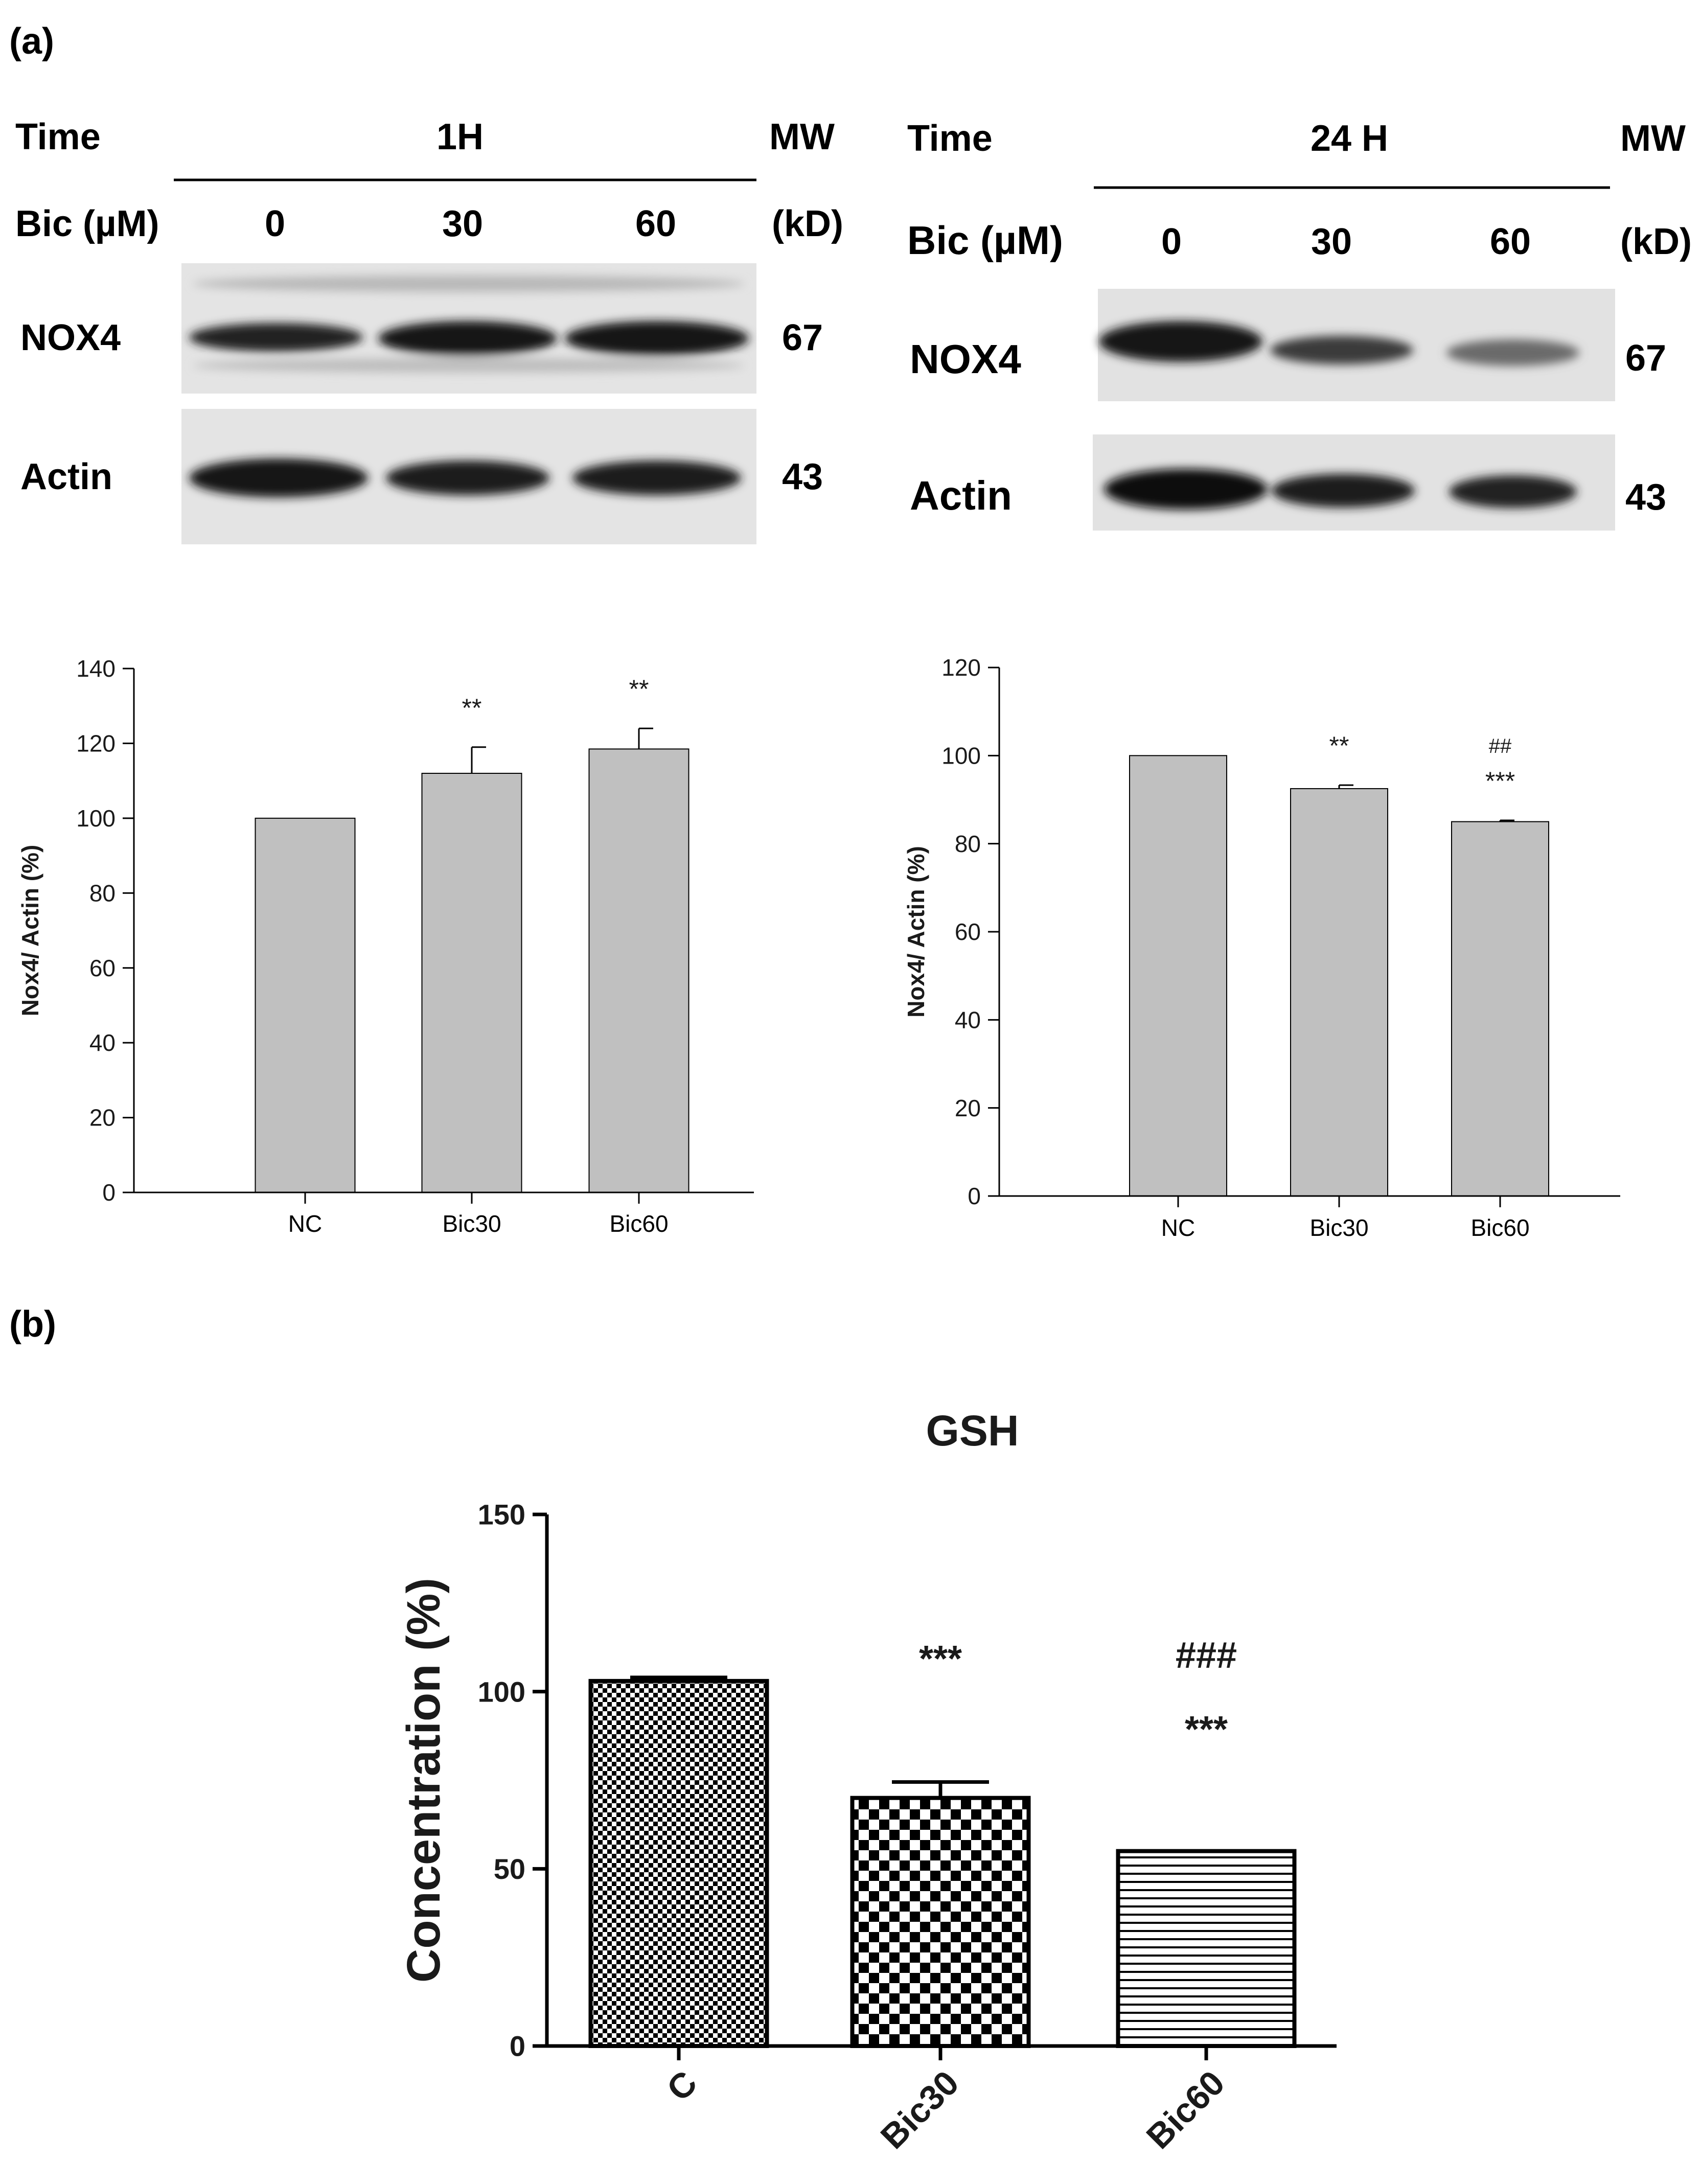 This screenshot has width=1701, height=2184. I want to click on blot-24h-kd-label: (kD), so click(1656, 241).